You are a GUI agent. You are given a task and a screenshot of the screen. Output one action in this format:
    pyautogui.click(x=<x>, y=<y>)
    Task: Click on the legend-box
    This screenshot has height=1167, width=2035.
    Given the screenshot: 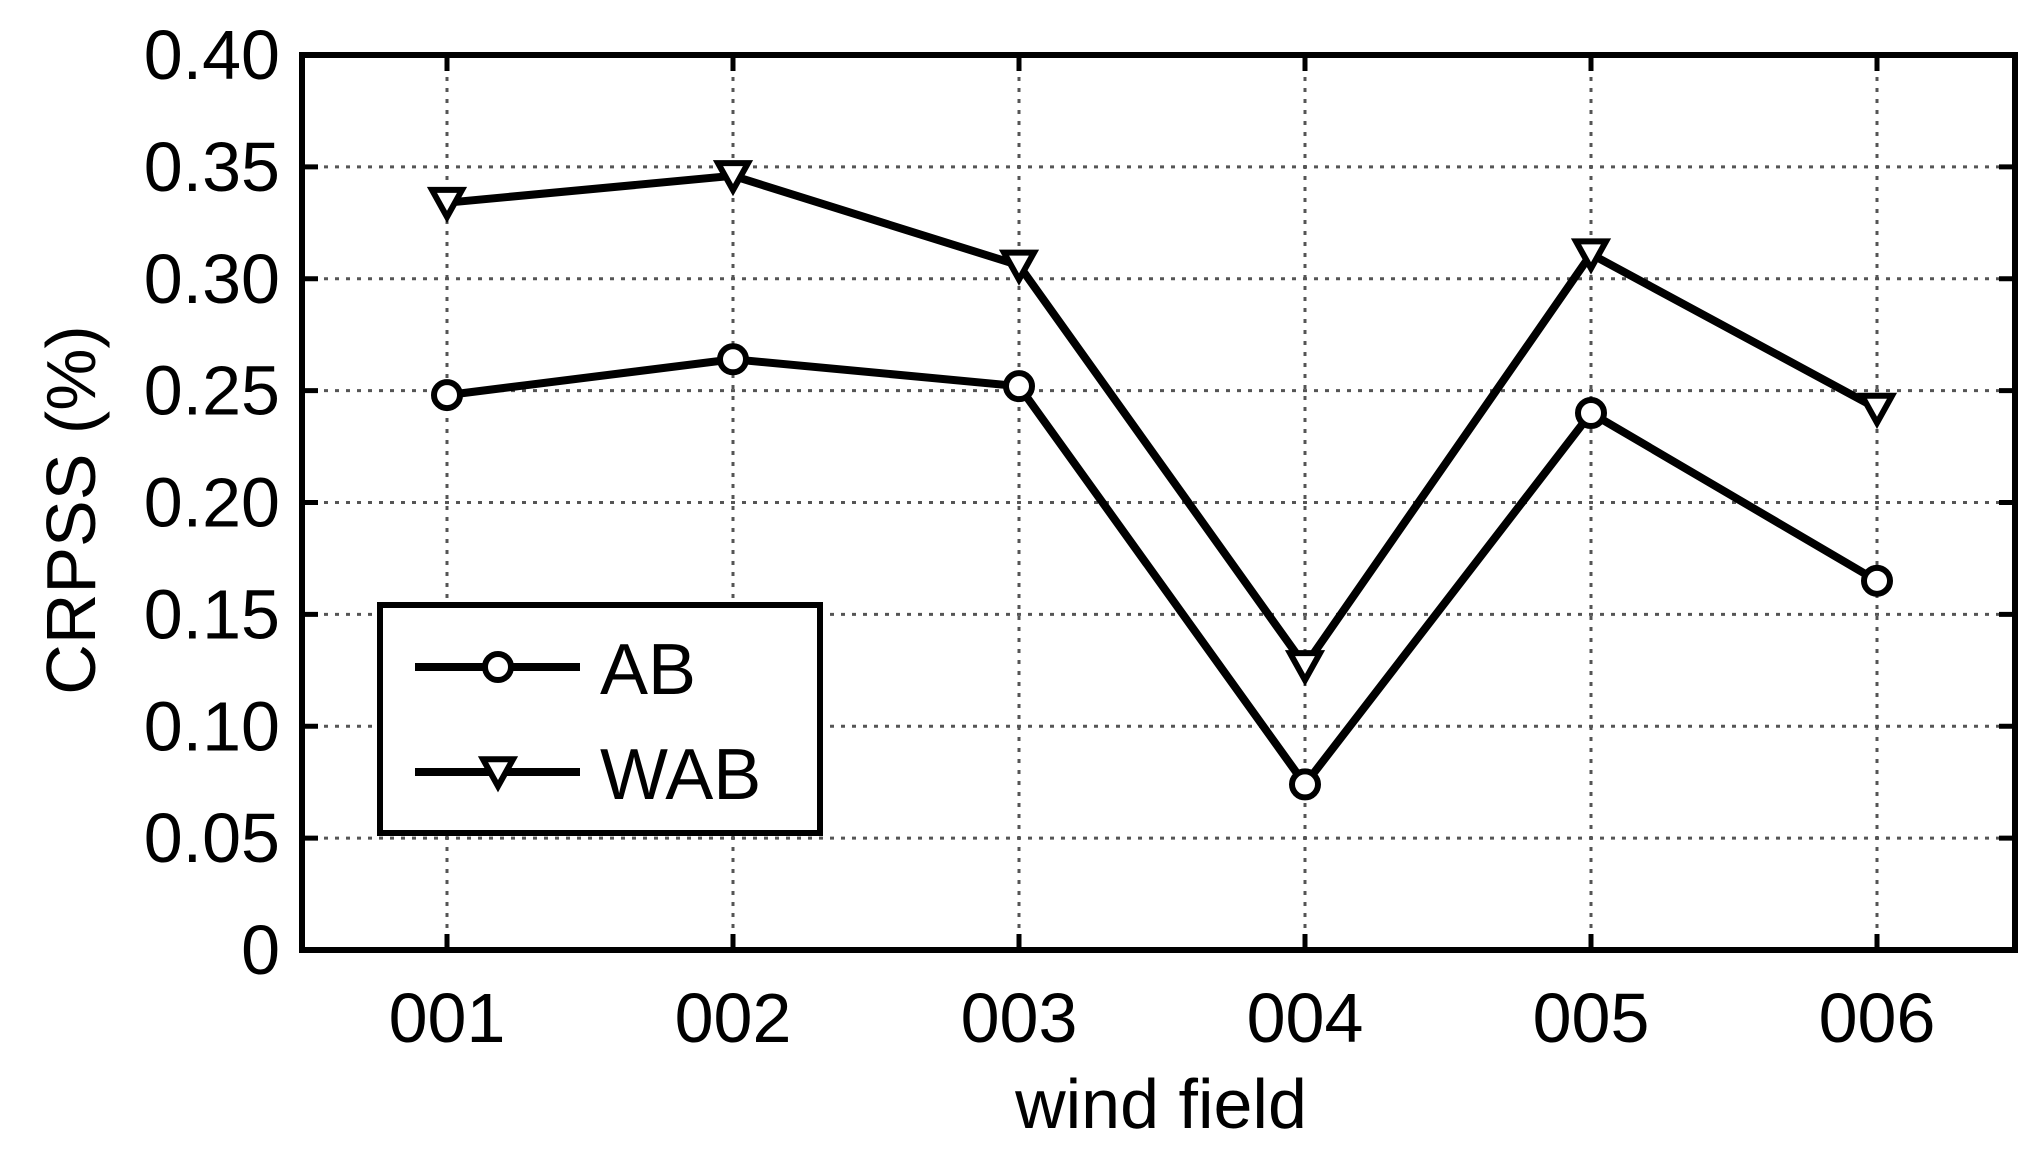 What is the action you would take?
    pyautogui.click(x=600, y=719)
    